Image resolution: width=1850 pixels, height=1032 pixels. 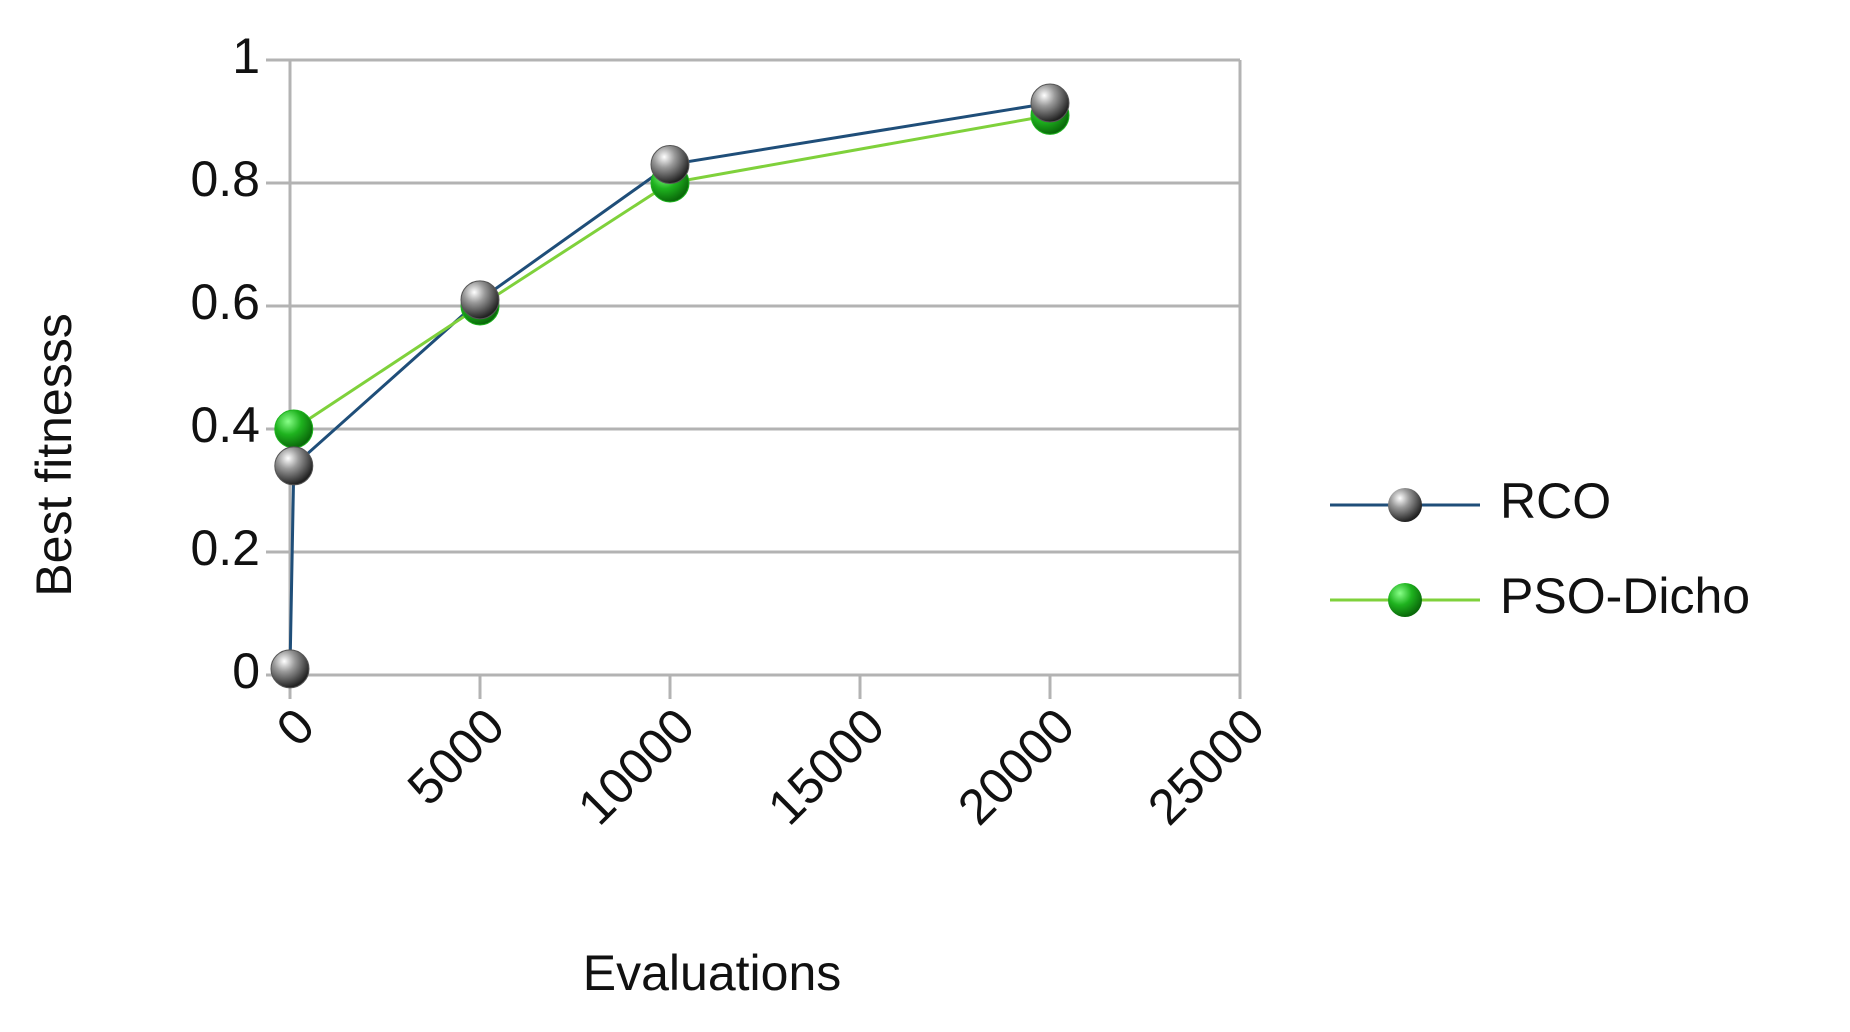 I want to click on y-tick-label: 0.8, so click(x=225, y=179).